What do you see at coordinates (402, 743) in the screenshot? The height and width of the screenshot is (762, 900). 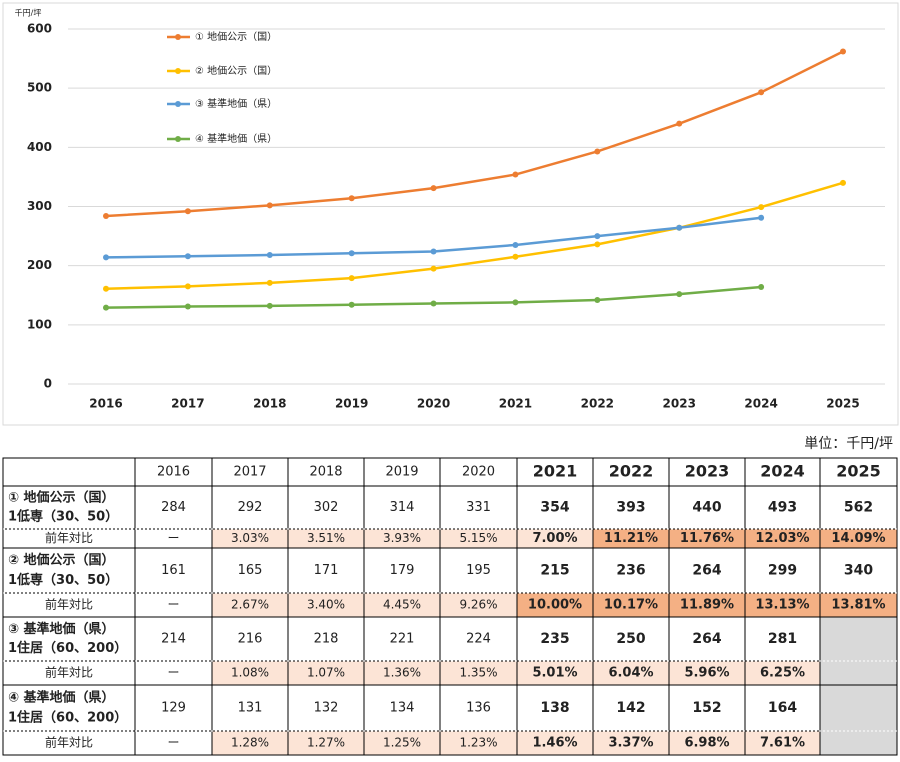 I see `change-value: 1.25%` at bounding box center [402, 743].